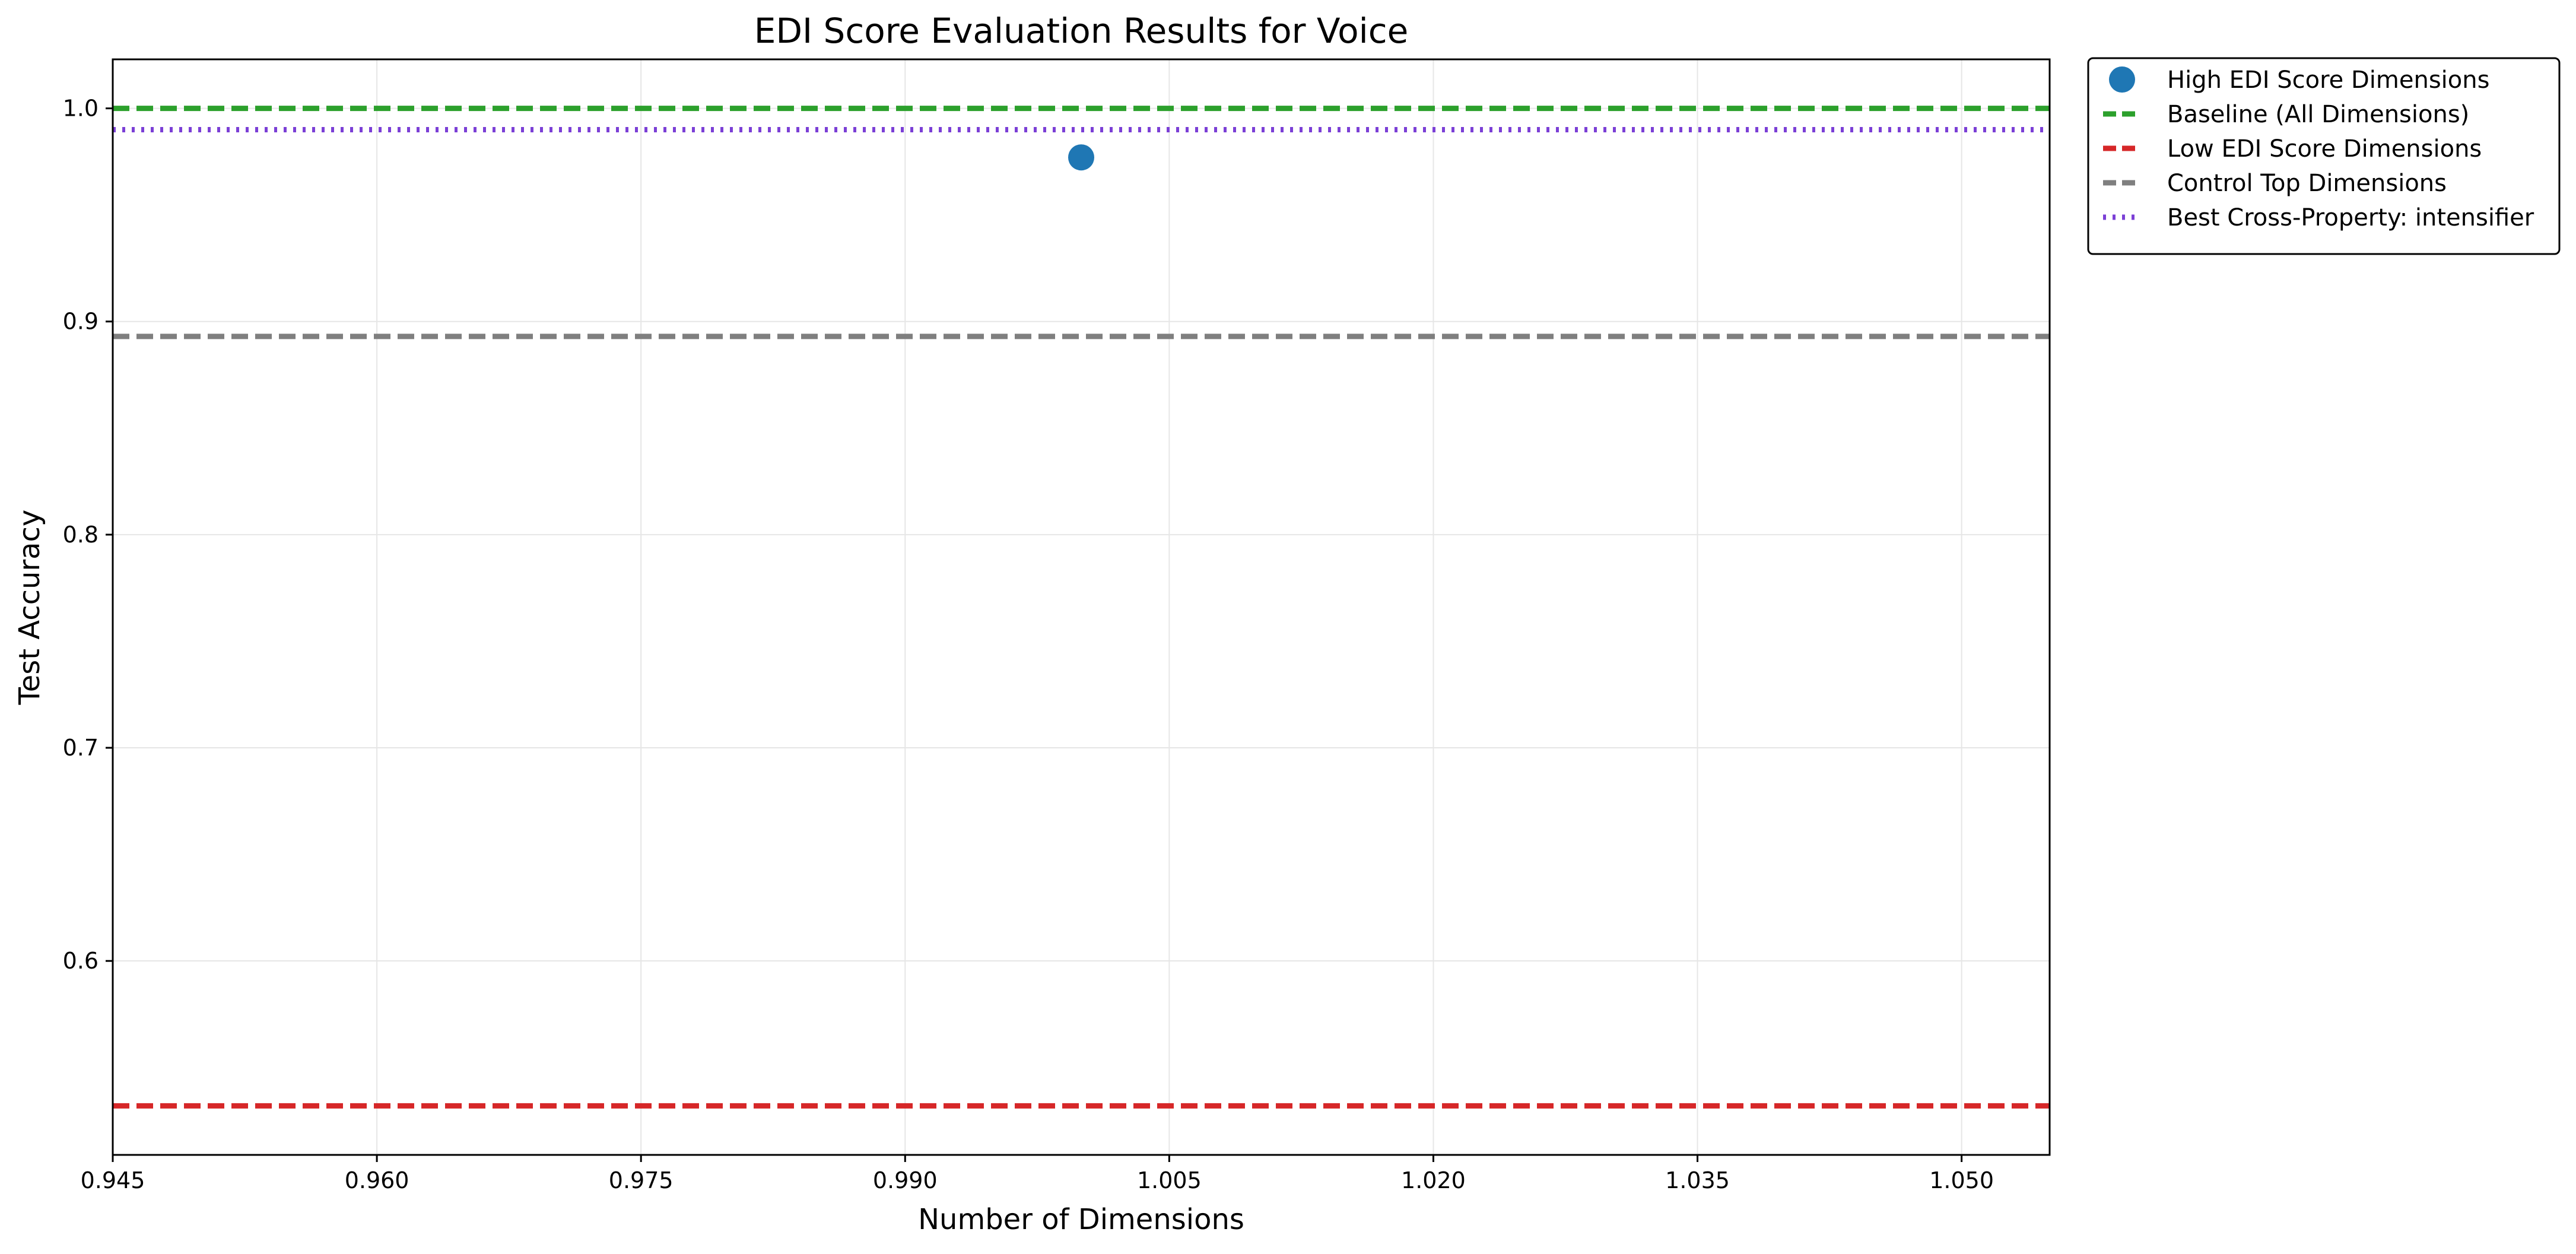 The image size is (2576, 1254). What do you see at coordinates (1037, 1174) in the screenshot?
I see `x-axis-ticks: 0.945 0.960 0.975 0.990 1.005 1.020 1.035 1.050` at bounding box center [1037, 1174].